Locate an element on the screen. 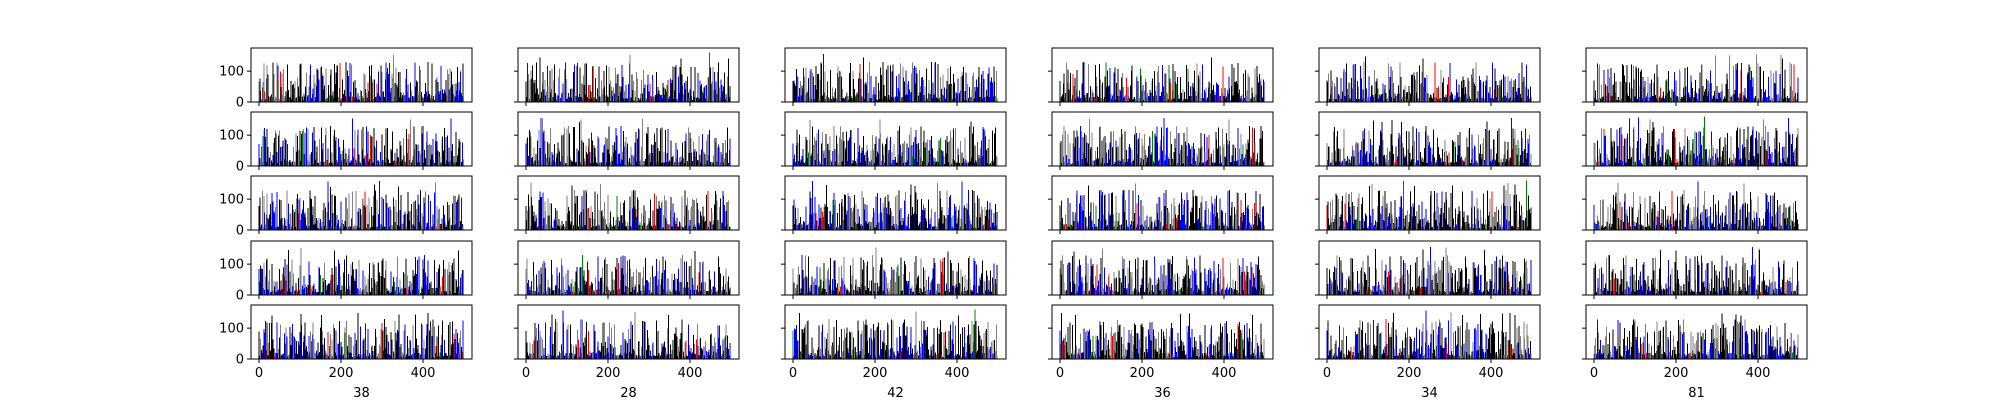 The height and width of the screenshot is (400, 2000). panel-r2-c3 is located at coordinates (894, 140).